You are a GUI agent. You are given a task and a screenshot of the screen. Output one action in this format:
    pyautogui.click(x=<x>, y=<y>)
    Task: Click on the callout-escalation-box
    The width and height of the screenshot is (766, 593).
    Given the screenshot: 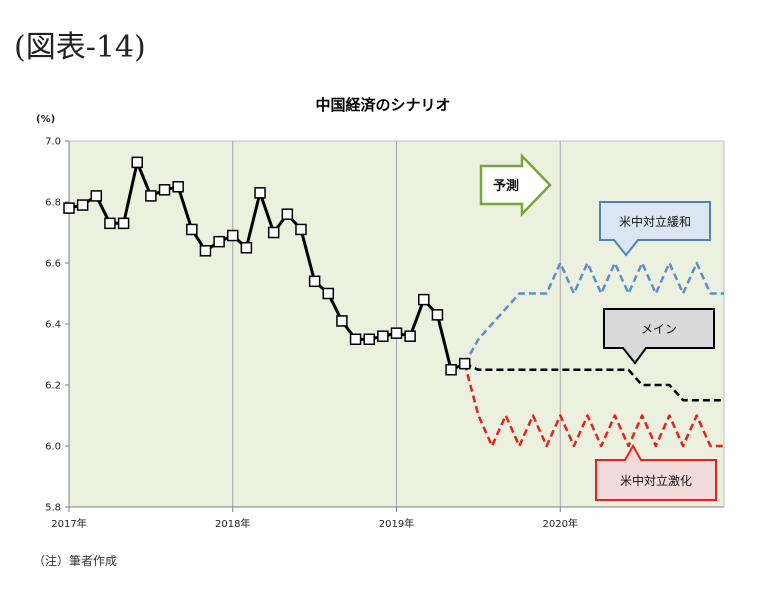 What is the action you would take?
    pyautogui.click(x=656, y=472)
    